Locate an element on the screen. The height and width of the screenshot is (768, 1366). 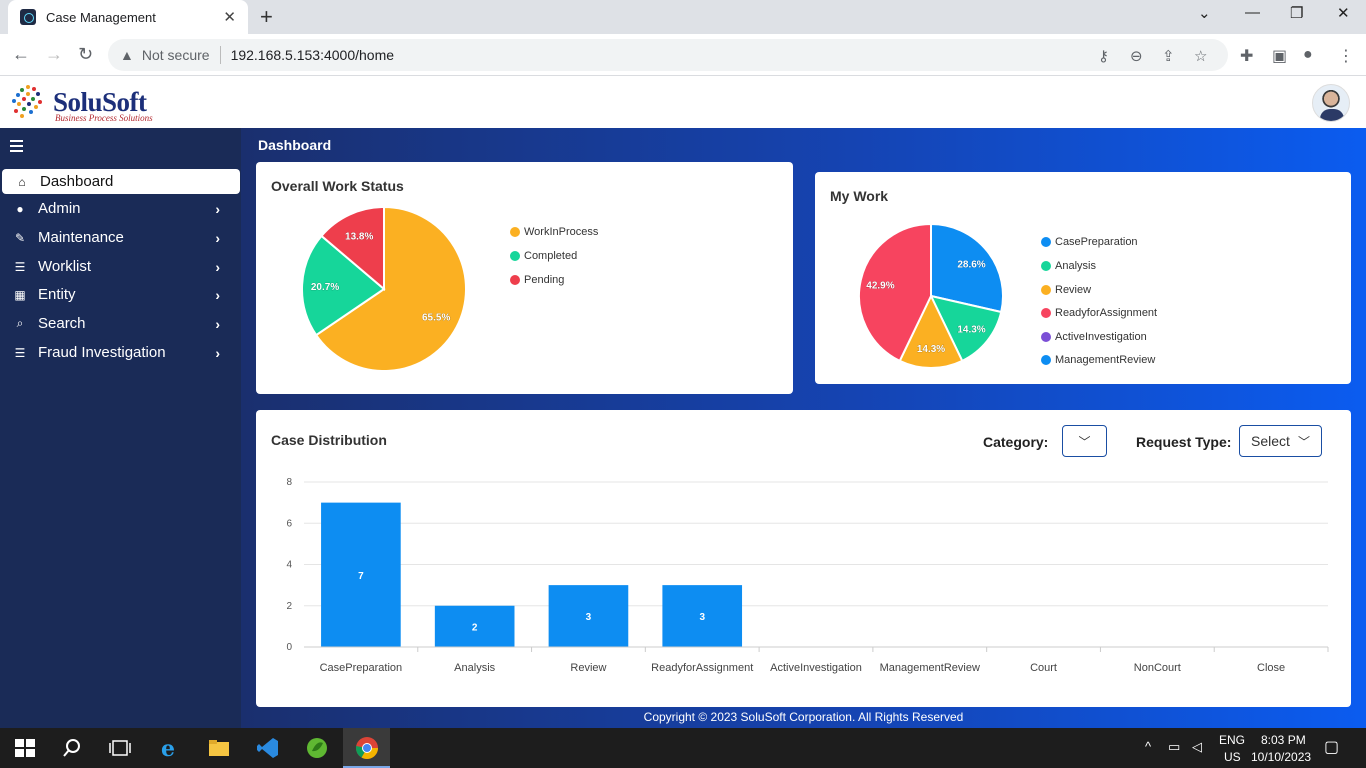
sidebar-item-worklist: ☰ Worklist › is located at coordinates (120, 266).